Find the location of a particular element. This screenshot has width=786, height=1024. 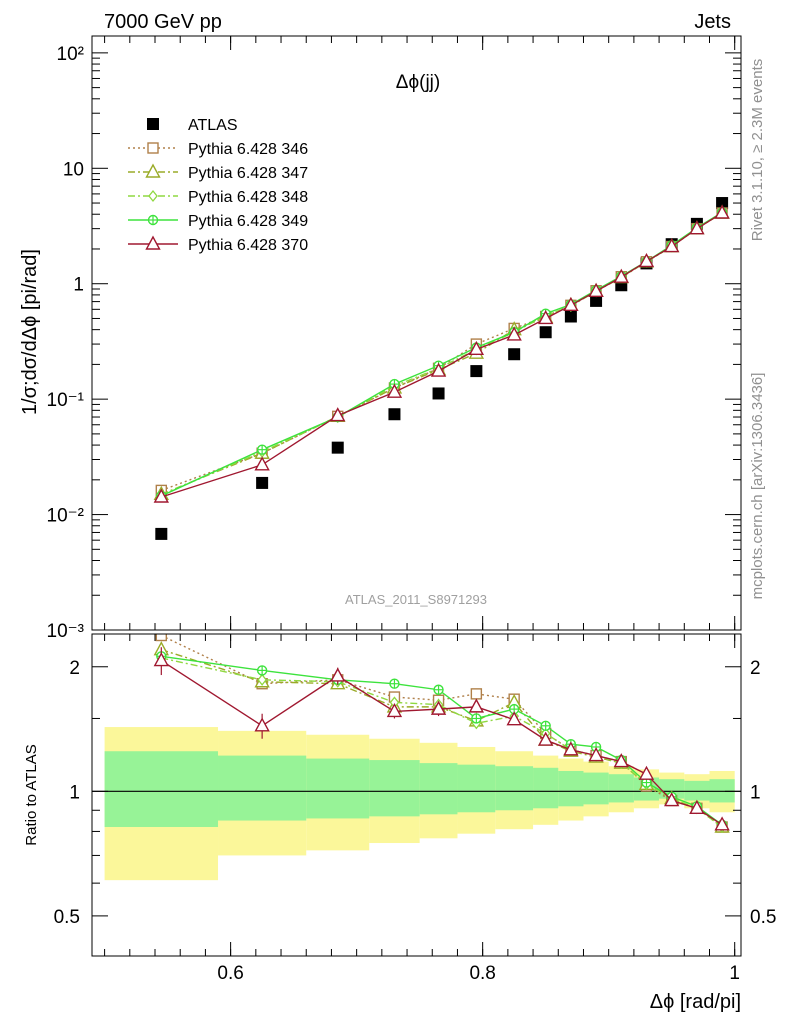

series-3-ratio-point is located at coordinates (262, 679).